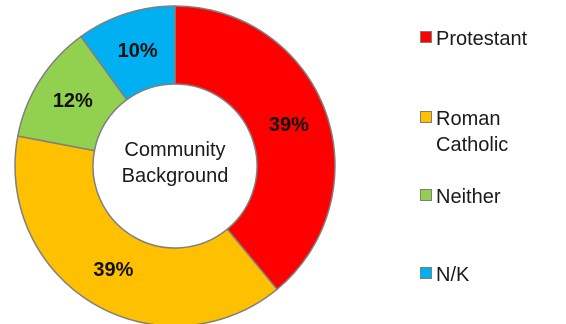  What do you see at coordinates (472, 132) in the screenshot?
I see `legend-label-roman-catholic: Roman Catholic` at bounding box center [472, 132].